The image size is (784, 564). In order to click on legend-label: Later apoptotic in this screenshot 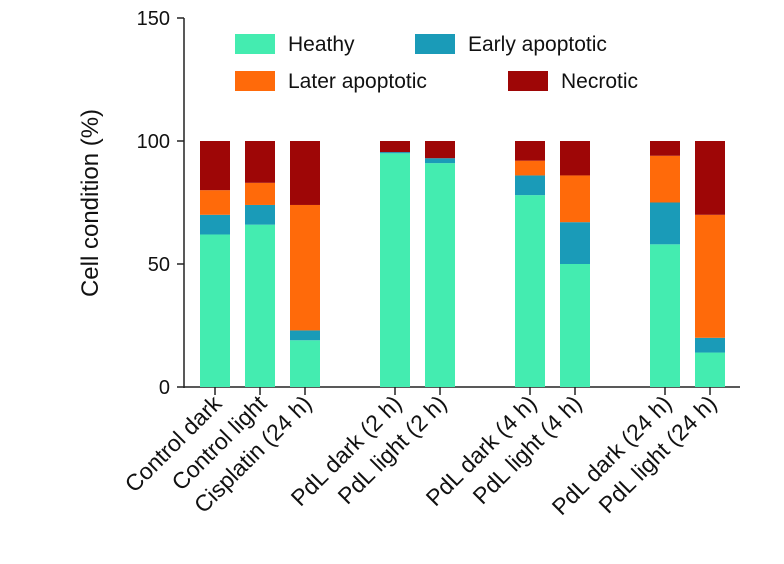, I will do `click(357, 81)`.